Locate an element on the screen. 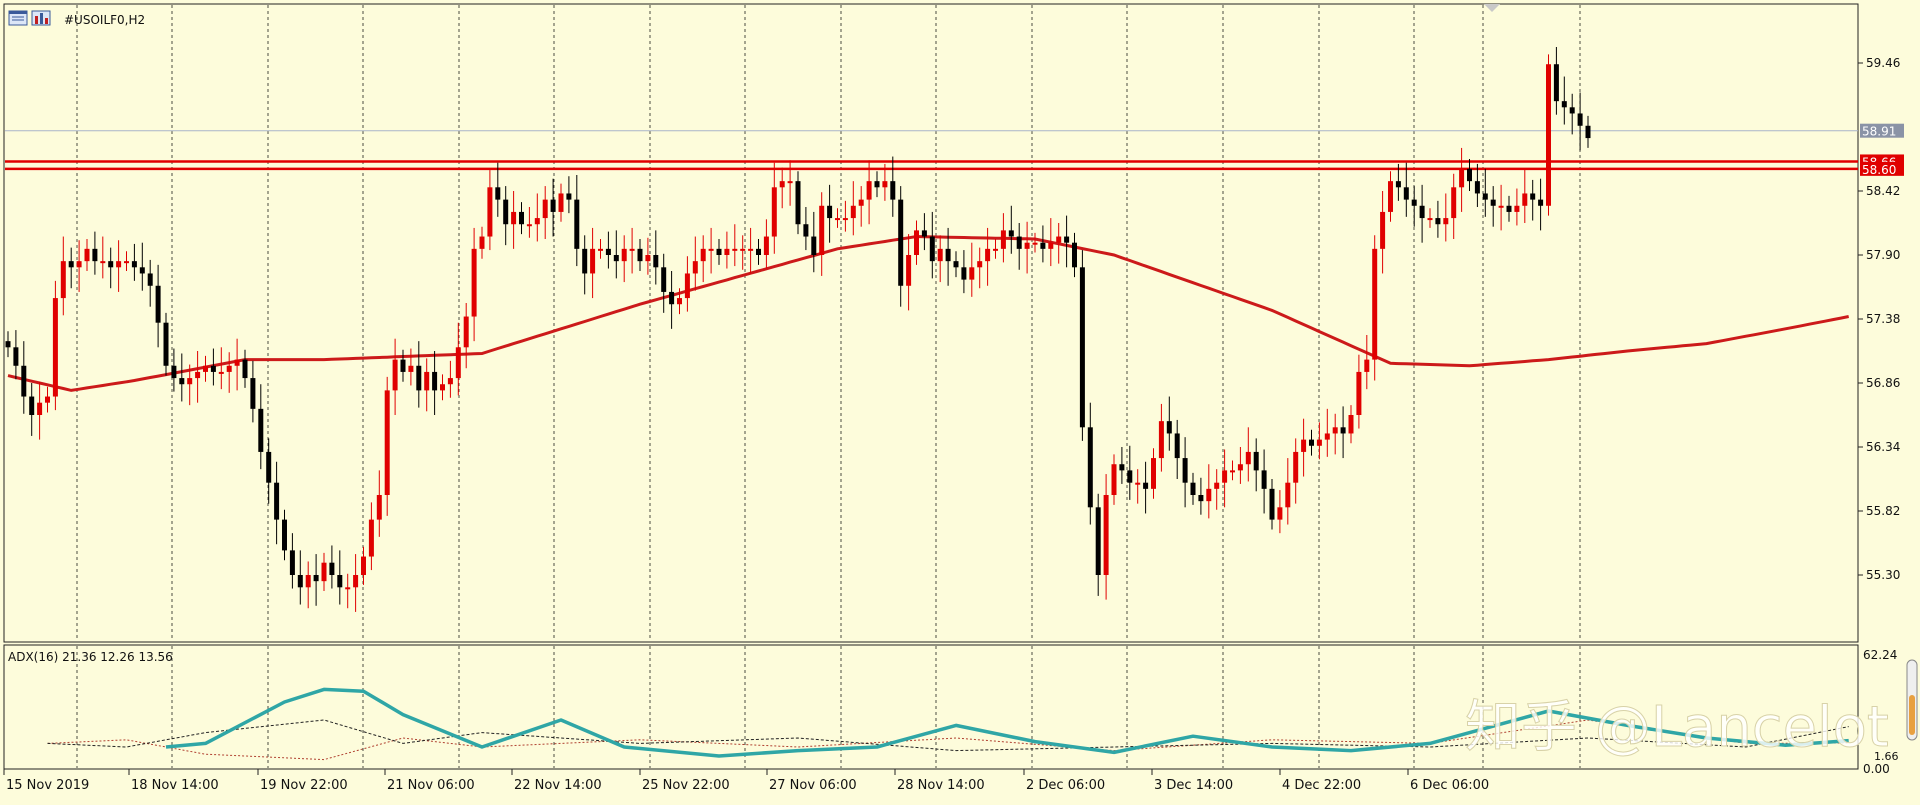  adx-main-line is located at coordinates (1007, 722).